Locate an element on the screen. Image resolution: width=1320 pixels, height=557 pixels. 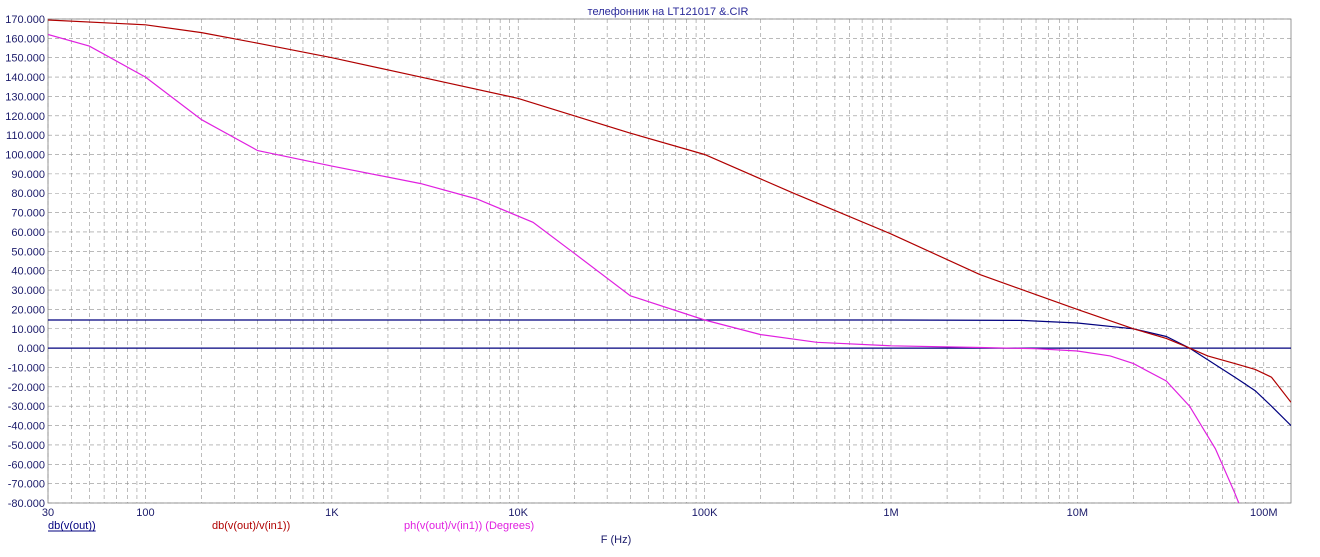
y-tick-label: -80.000 is located at coordinates (26, 504).